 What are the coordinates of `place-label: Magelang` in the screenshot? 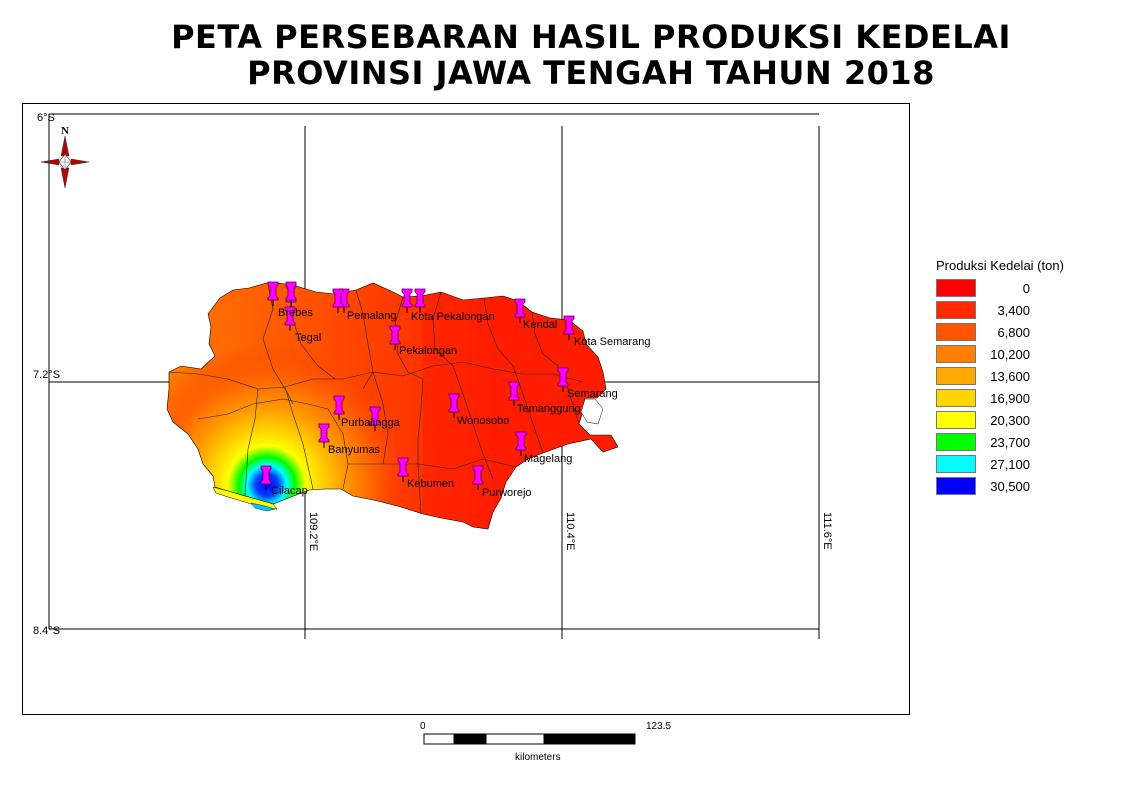 It's located at (548, 459).